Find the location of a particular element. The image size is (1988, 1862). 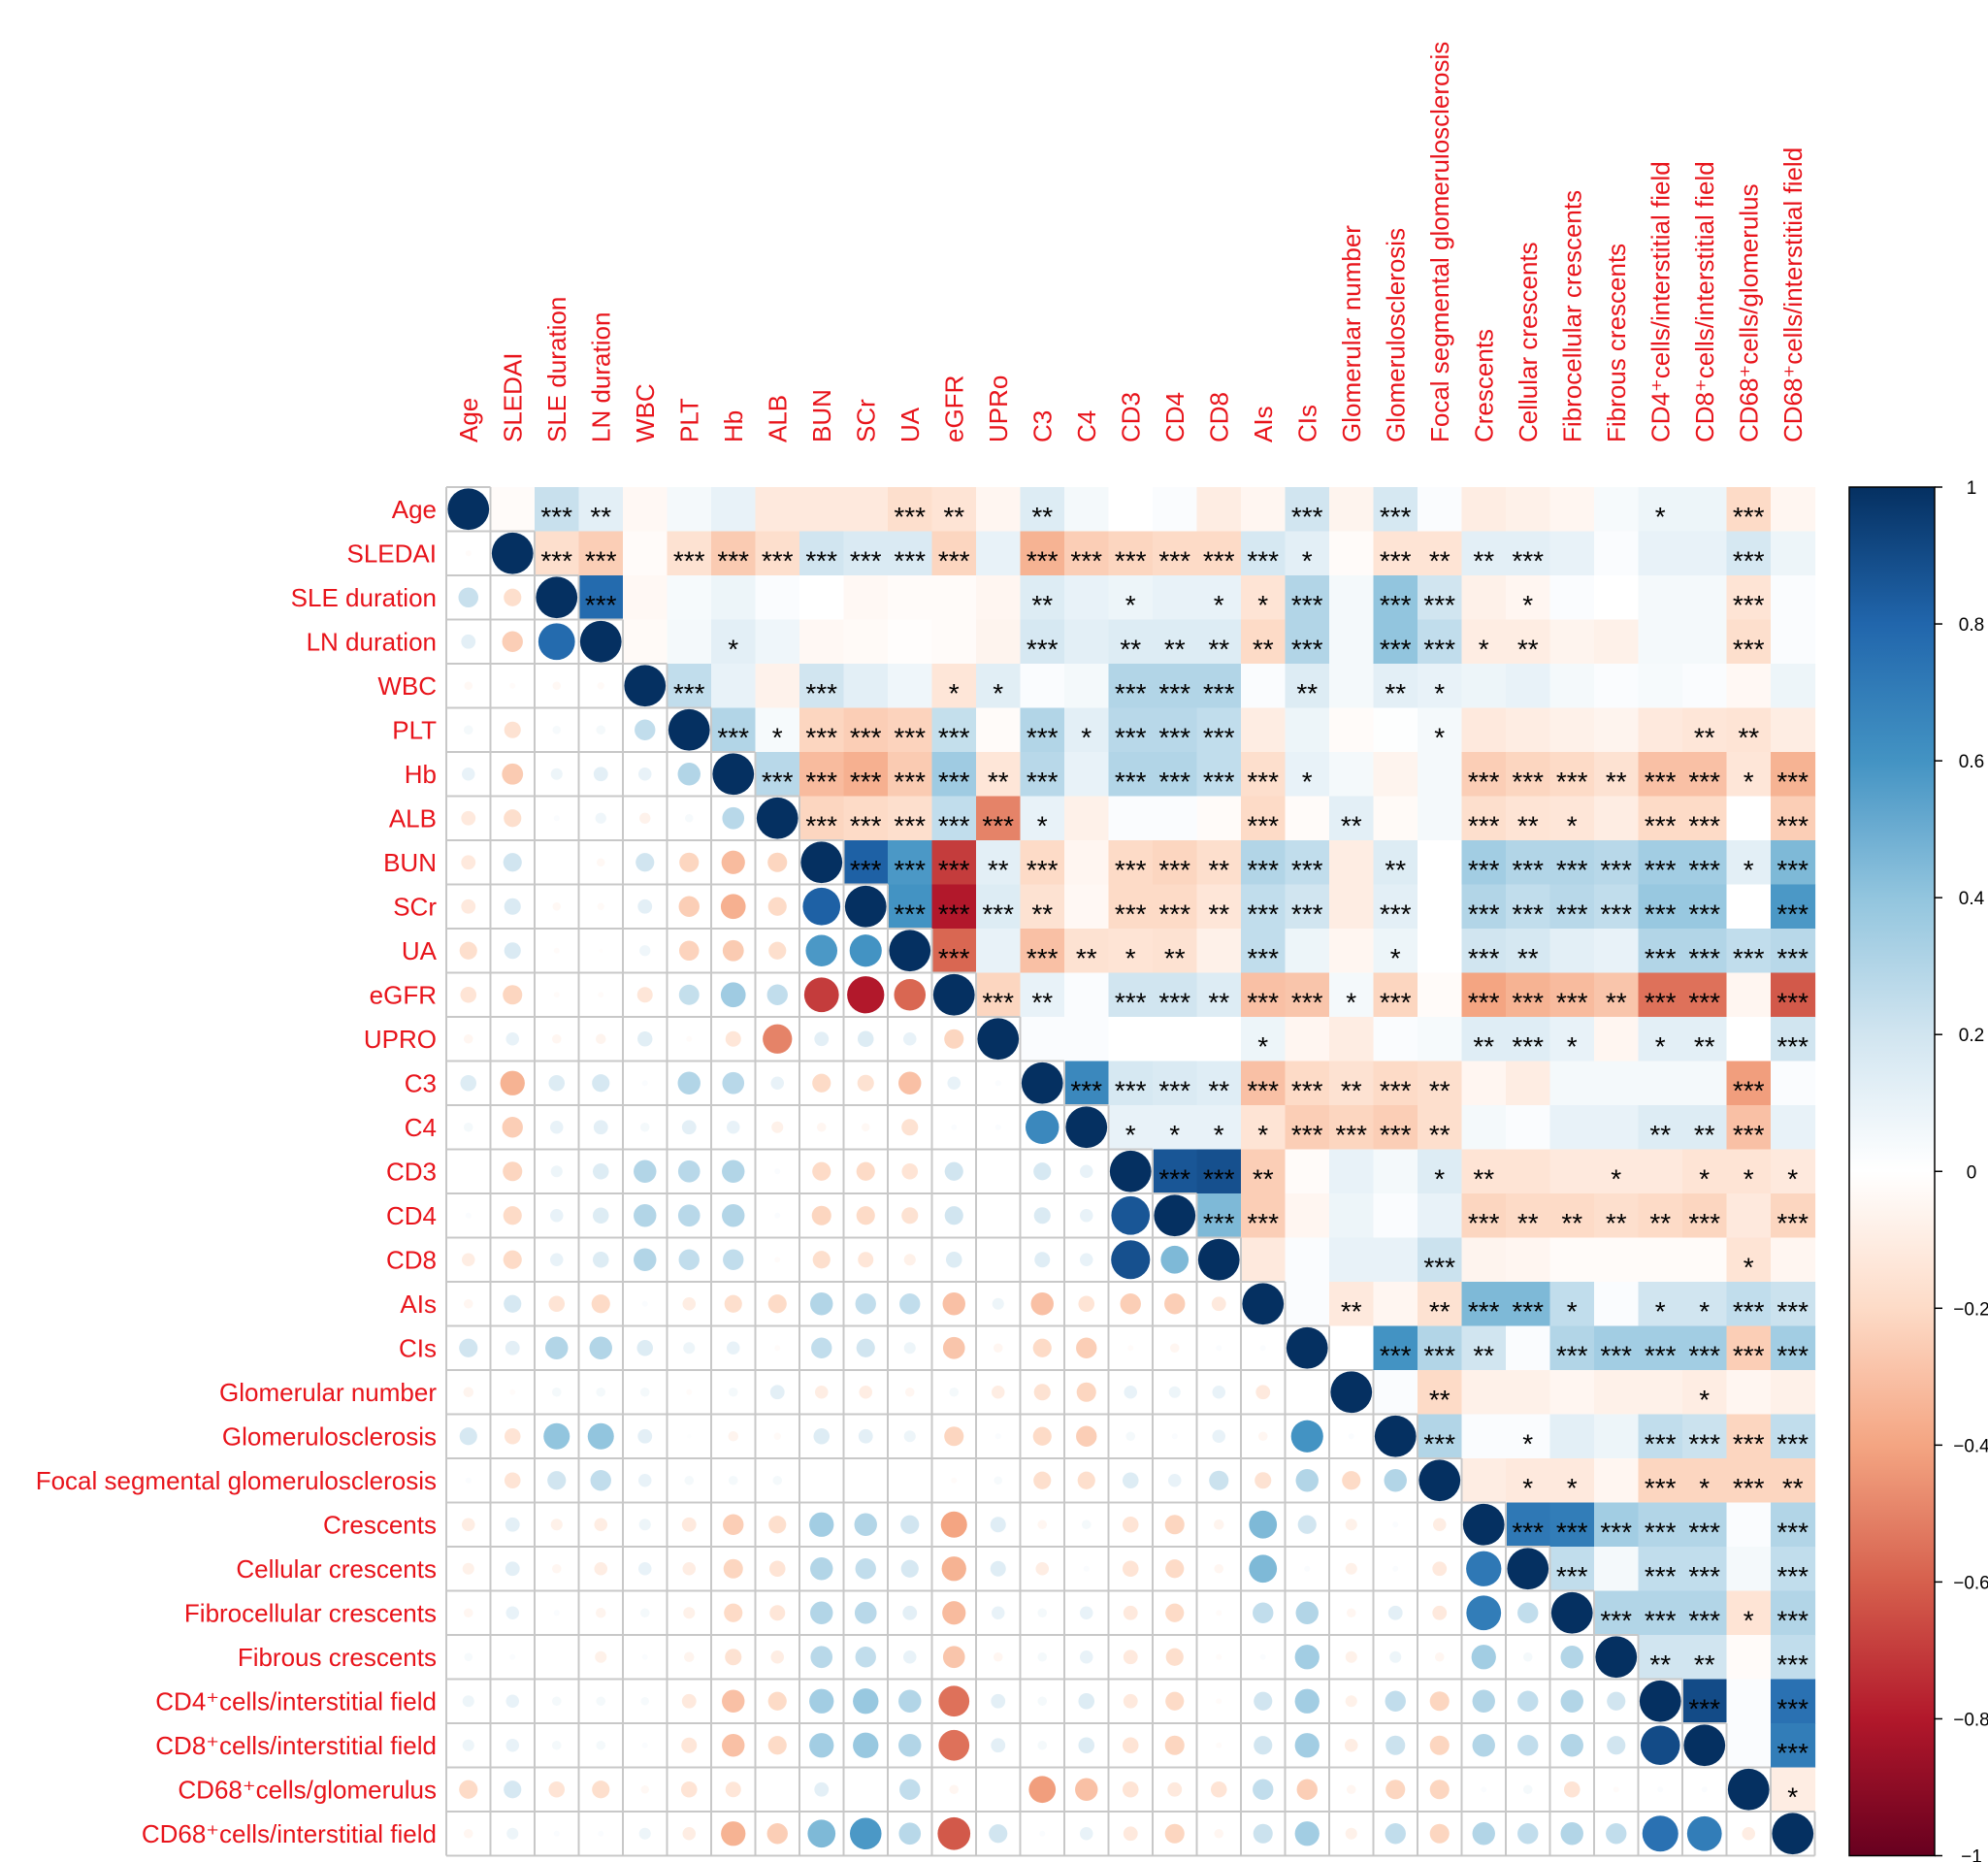

significance-star-18-28: * is located at coordinates (1705, 1311).